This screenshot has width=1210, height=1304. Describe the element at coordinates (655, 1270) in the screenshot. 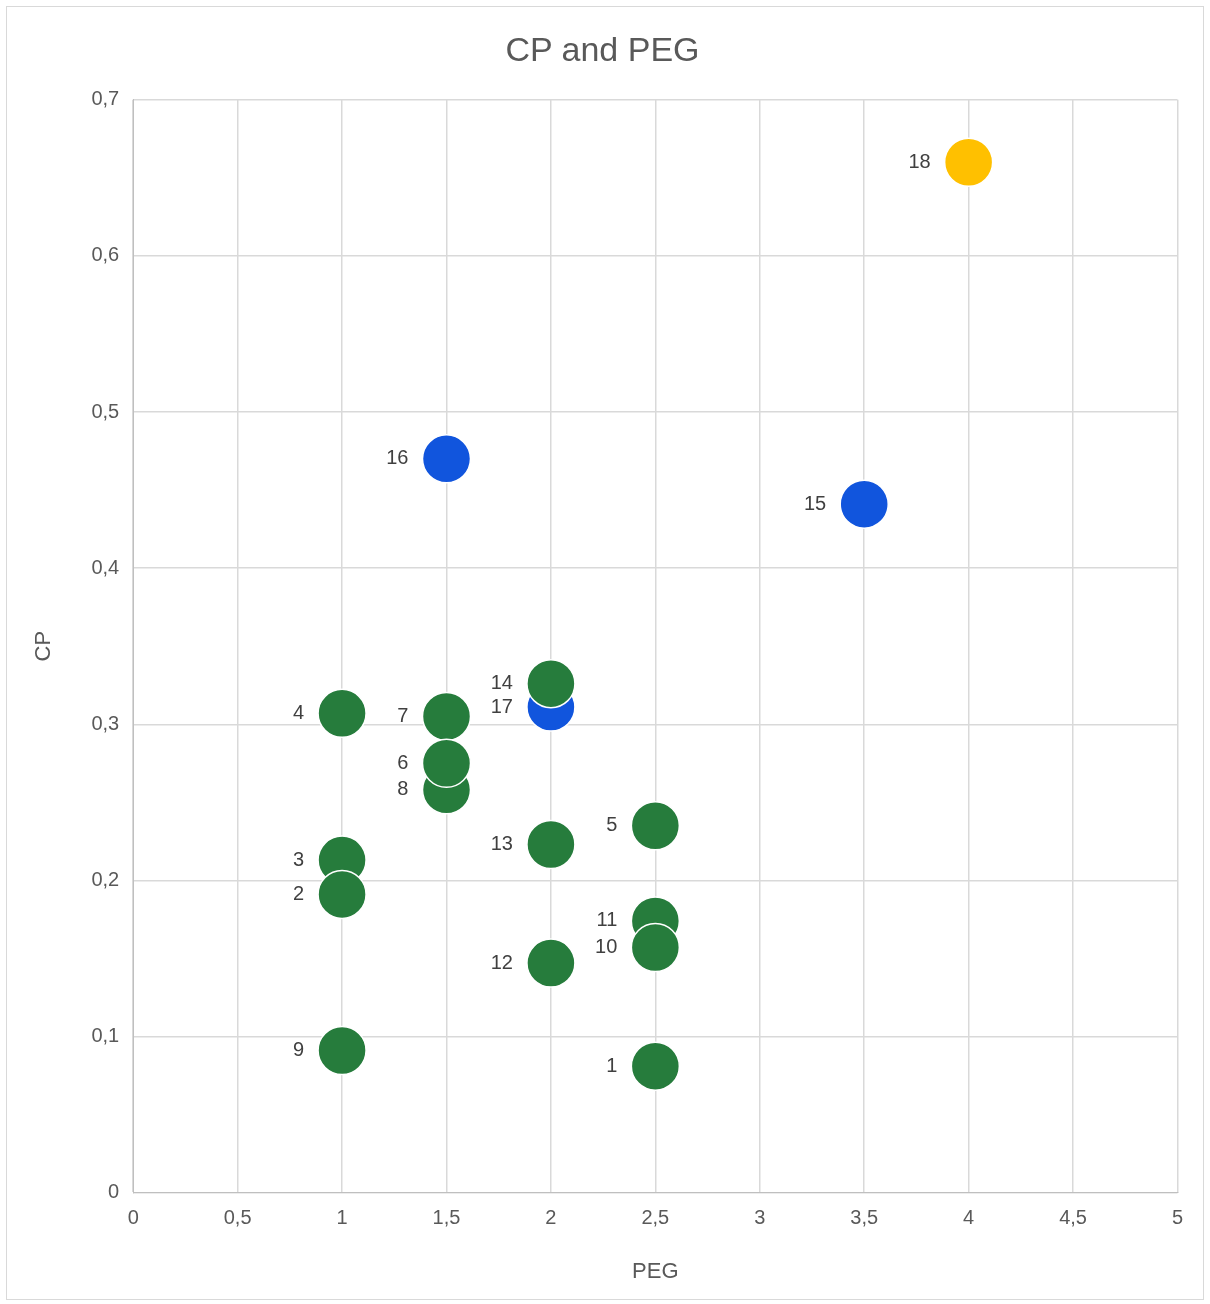

I see `x-axis-title: PEG` at that location.